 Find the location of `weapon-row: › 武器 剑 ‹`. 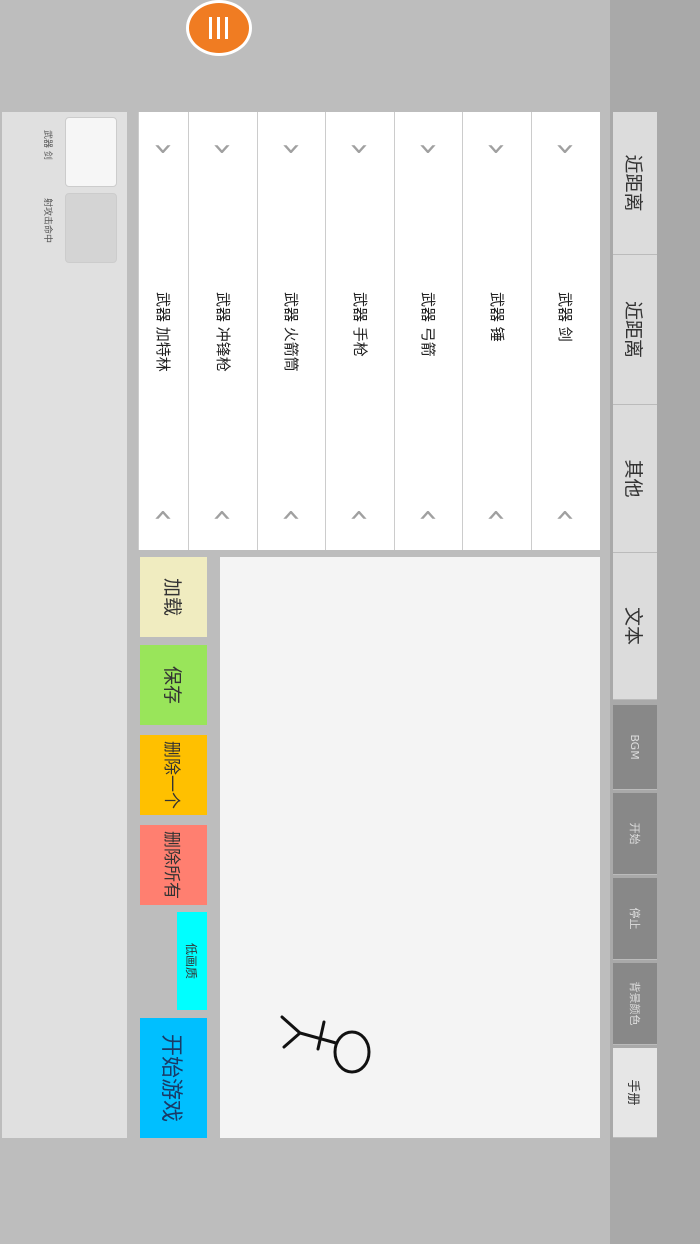

weapon-row: › 武器 剑 ‹ is located at coordinates (565, 331).